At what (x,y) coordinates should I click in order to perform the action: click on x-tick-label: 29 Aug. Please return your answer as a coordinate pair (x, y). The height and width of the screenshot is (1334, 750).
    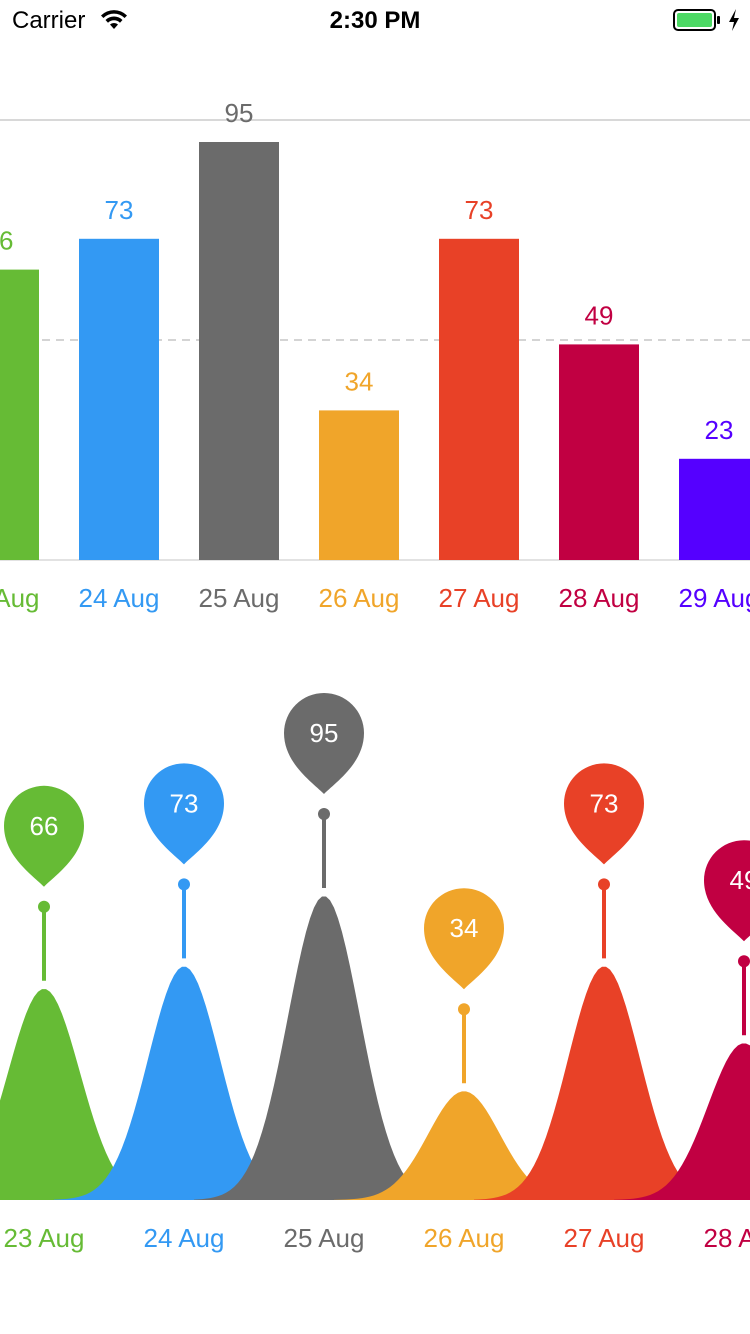
    Looking at the image, I should click on (714, 598).